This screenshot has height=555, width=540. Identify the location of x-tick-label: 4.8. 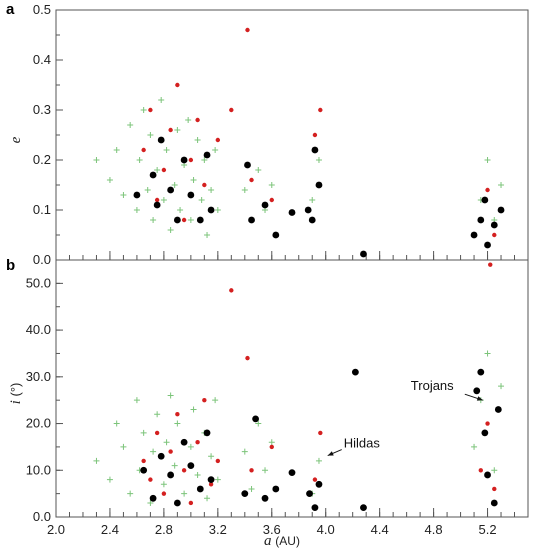
(434, 529).